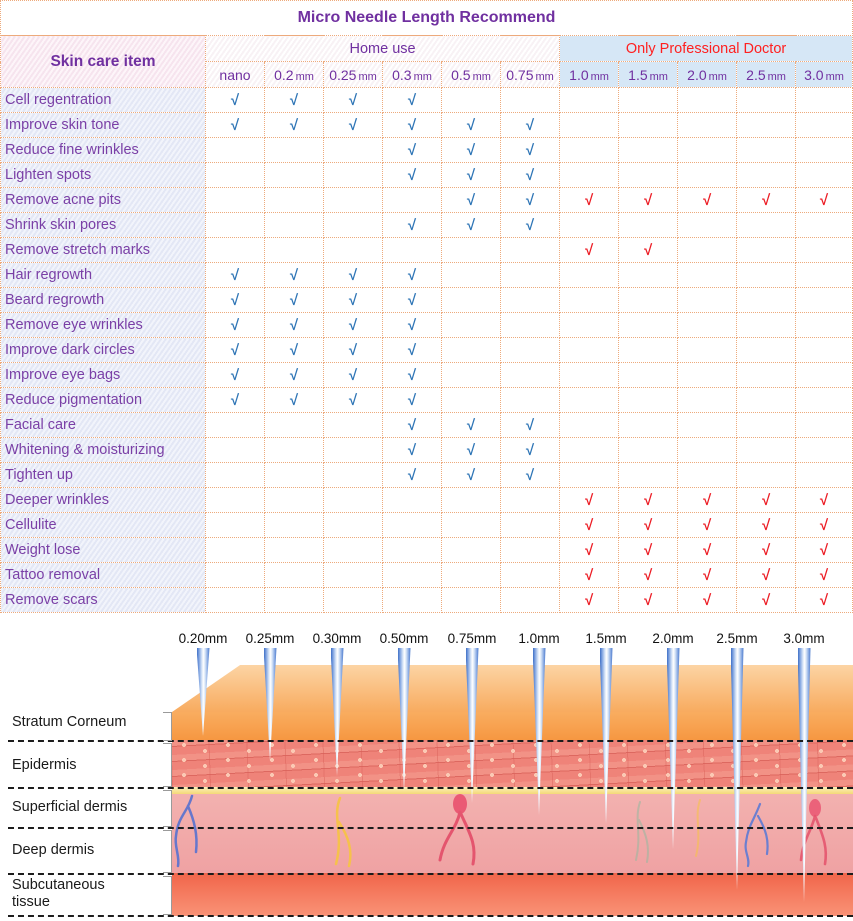 The width and height of the screenshot is (853, 921). Describe the element at coordinates (426, 300) in the screenshot. I see `table-row: Beard regrowth √ √ √ √` at that location.